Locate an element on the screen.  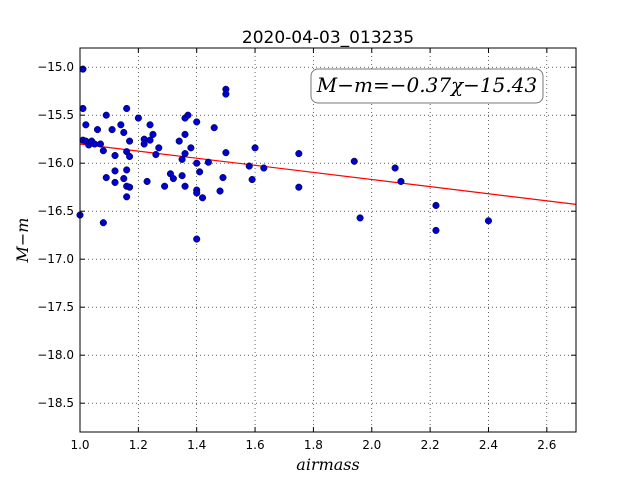
y-tick-label: −18.0 is located at coordinates (55, 355).